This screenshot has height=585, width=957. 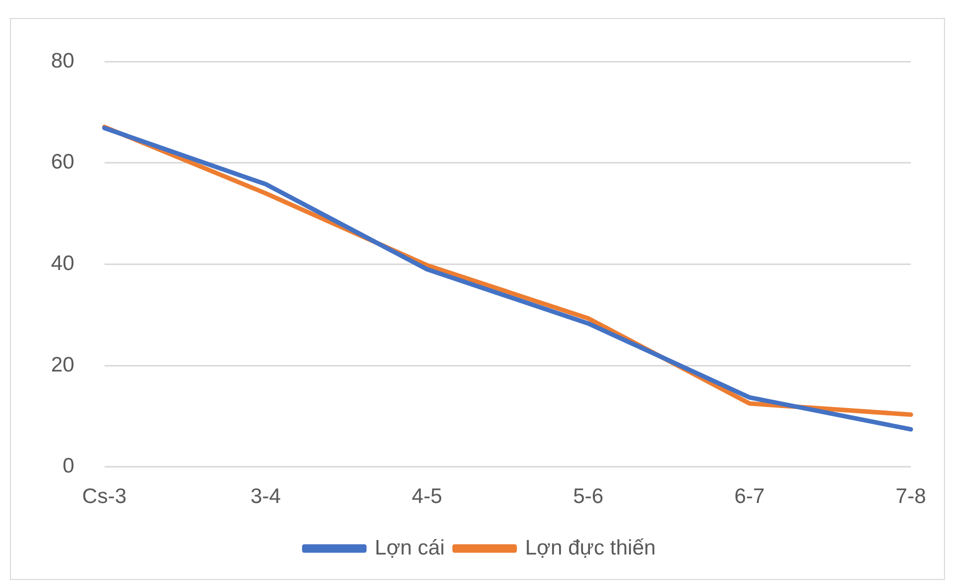 I want to click on y-tick-label: 40, so click(x=62, y=263).